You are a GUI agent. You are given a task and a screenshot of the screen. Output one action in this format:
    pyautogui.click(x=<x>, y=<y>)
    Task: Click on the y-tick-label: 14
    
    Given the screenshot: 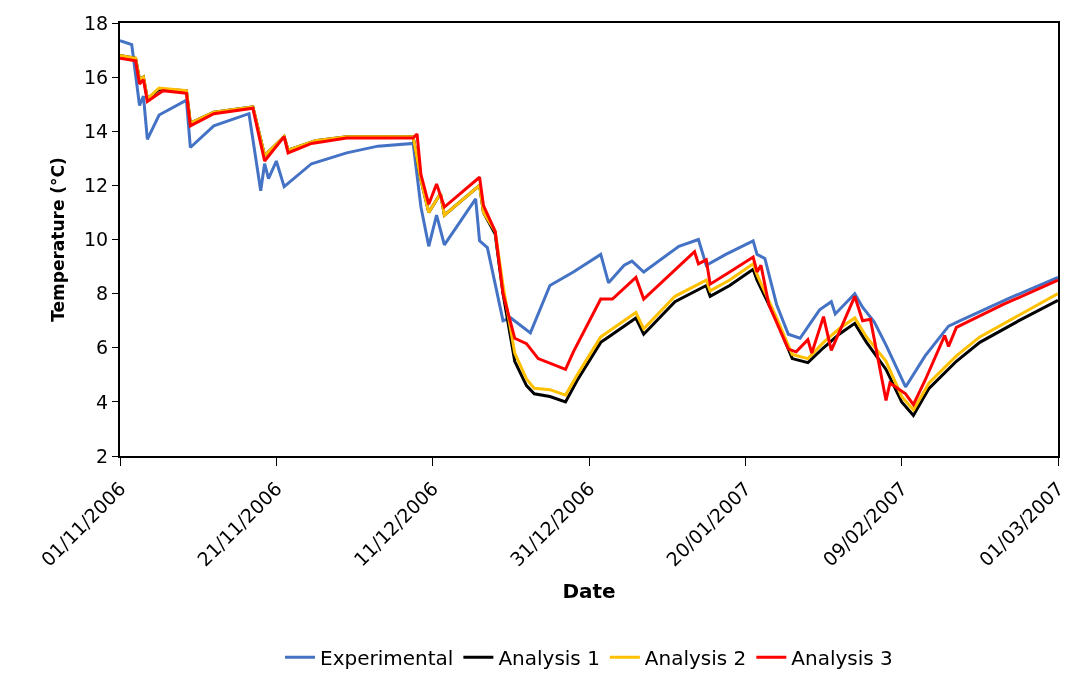 What is the action you would take?
    pyautogui.click(x=96, y=130)
    